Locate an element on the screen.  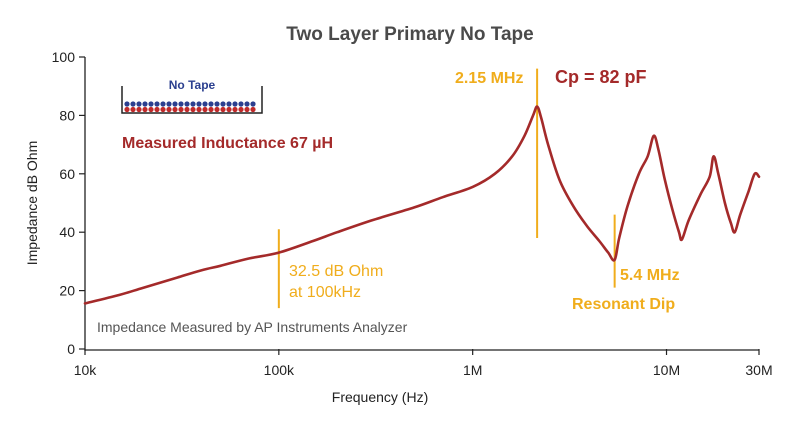
y-tick-label: 0 is located at coordinates (71, 349).